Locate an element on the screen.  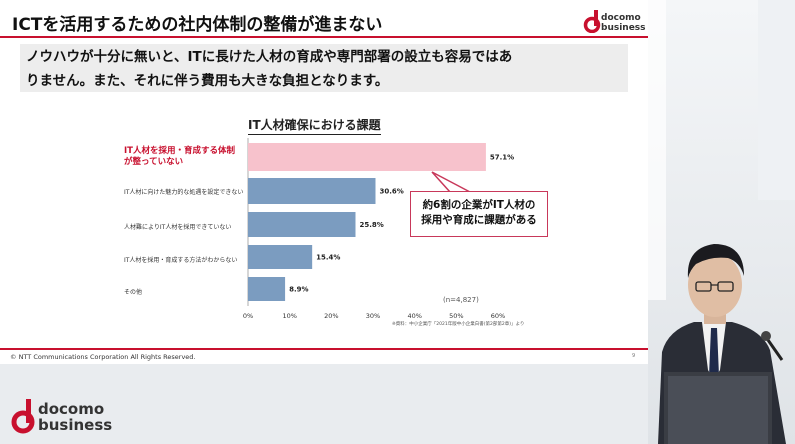
slide-title: ICTを活用するための社内体制の整備が進まない is located at coordinates (197, 25).